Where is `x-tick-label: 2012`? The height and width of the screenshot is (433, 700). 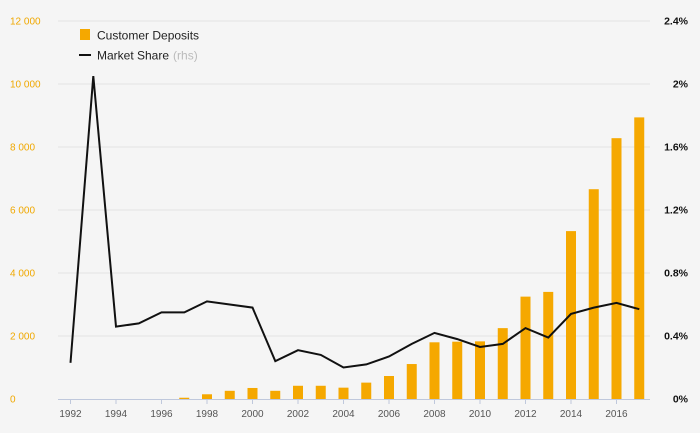
x-tick-label: 2012 is located at coordinates (525, 414).